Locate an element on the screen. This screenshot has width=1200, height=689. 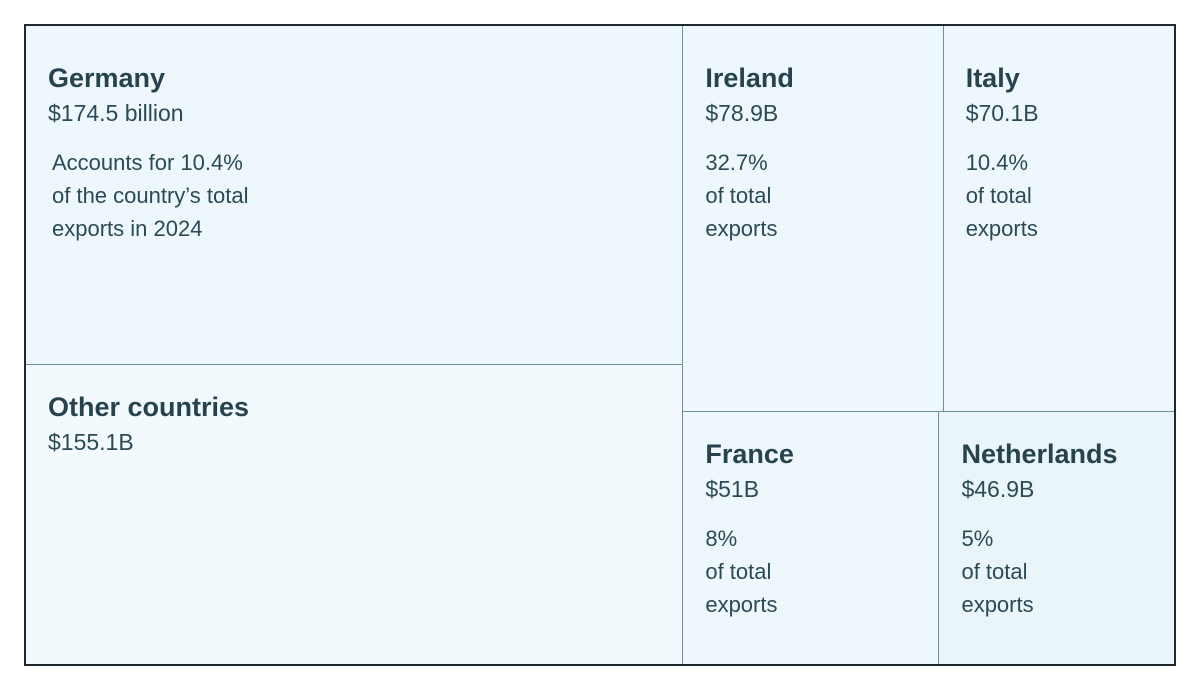
export-share: 5% of total exports is located at coordinates (997, 571).